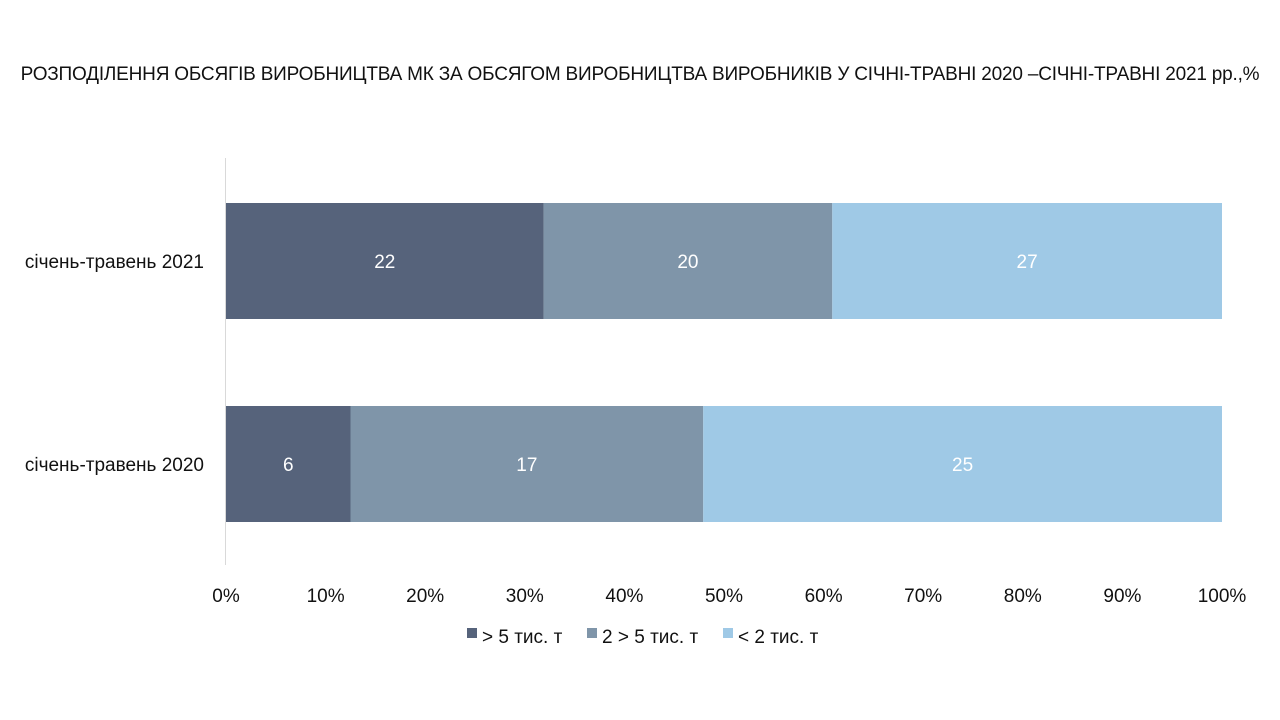  I want to click on legend: > 5 тис. т 2 > 5 тис. т < 2 тис. т, so click(643, 637).